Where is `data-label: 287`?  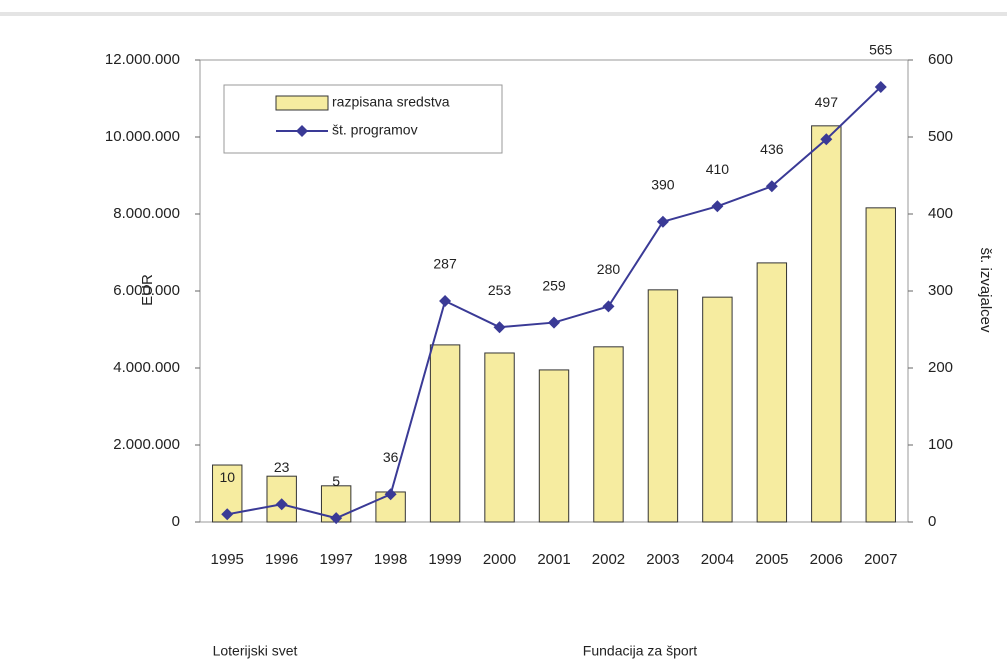 data-label: 287 is located at coordinates (445, 264).